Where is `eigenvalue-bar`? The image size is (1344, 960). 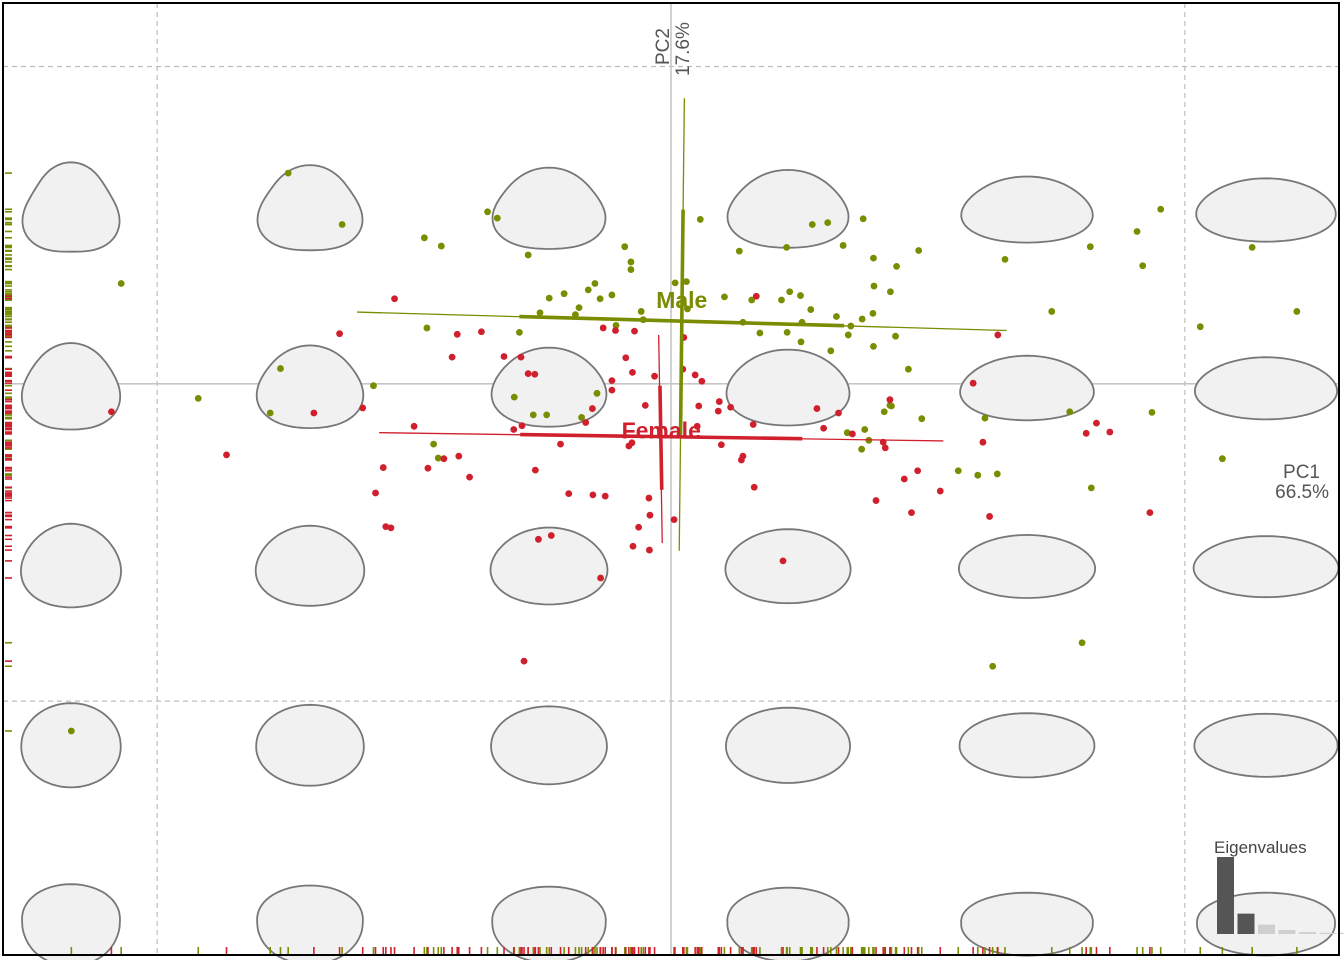
eigenvalue-bar is located at coordinates (1266, 929).